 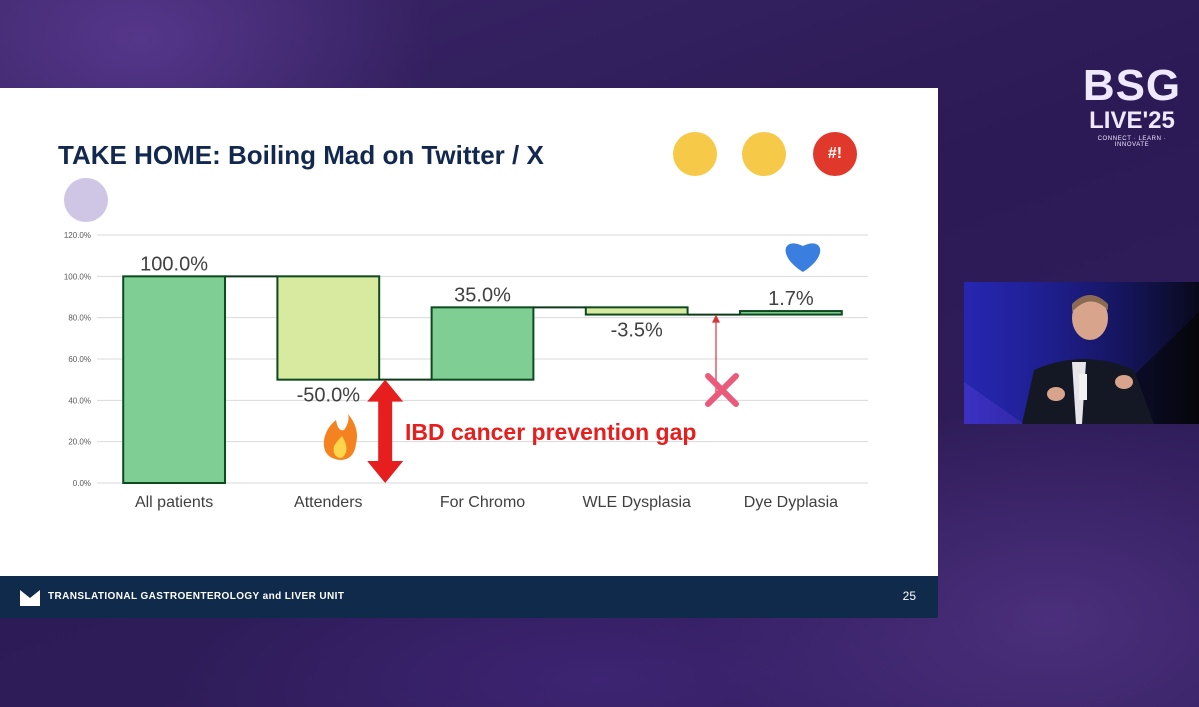 I want to click on y-axis-ticks: 0.0% 20.0% 40.0% 60.0% 80.0% 100.0% 120.0%, so click(x=77, y=359).